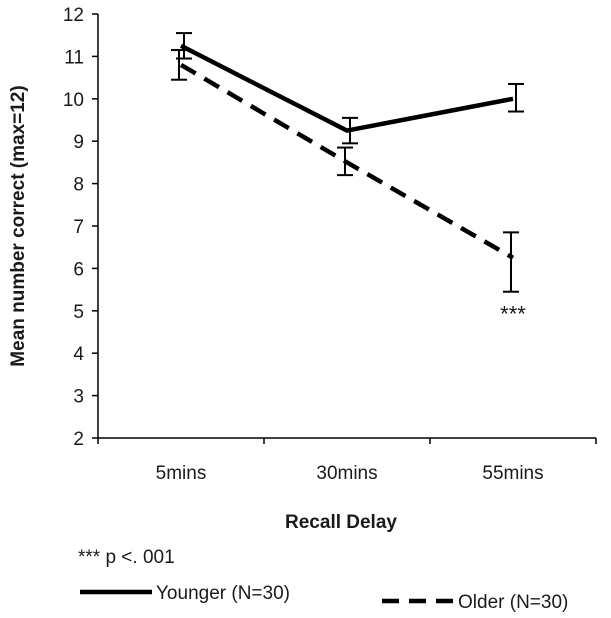 This screenshot has width=611, height=618. I want to click on y-tick-label: 10, so click(73, 100).